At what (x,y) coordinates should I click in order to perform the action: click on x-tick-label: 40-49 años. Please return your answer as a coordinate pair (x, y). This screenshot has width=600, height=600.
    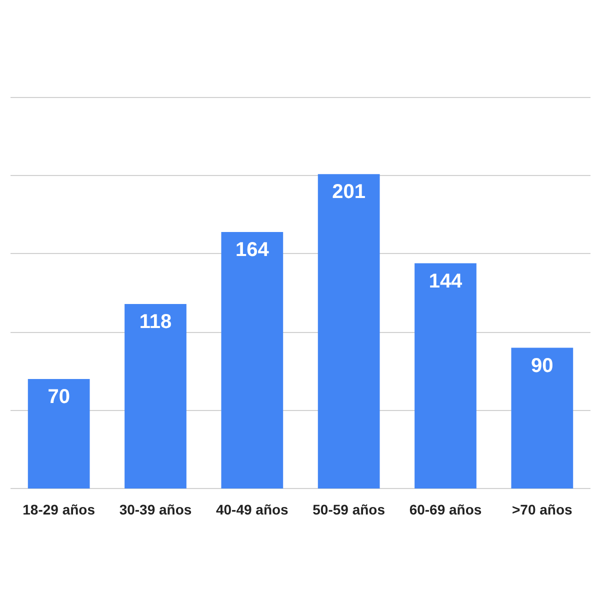
    Looking at the image, I should click on (252, 510).